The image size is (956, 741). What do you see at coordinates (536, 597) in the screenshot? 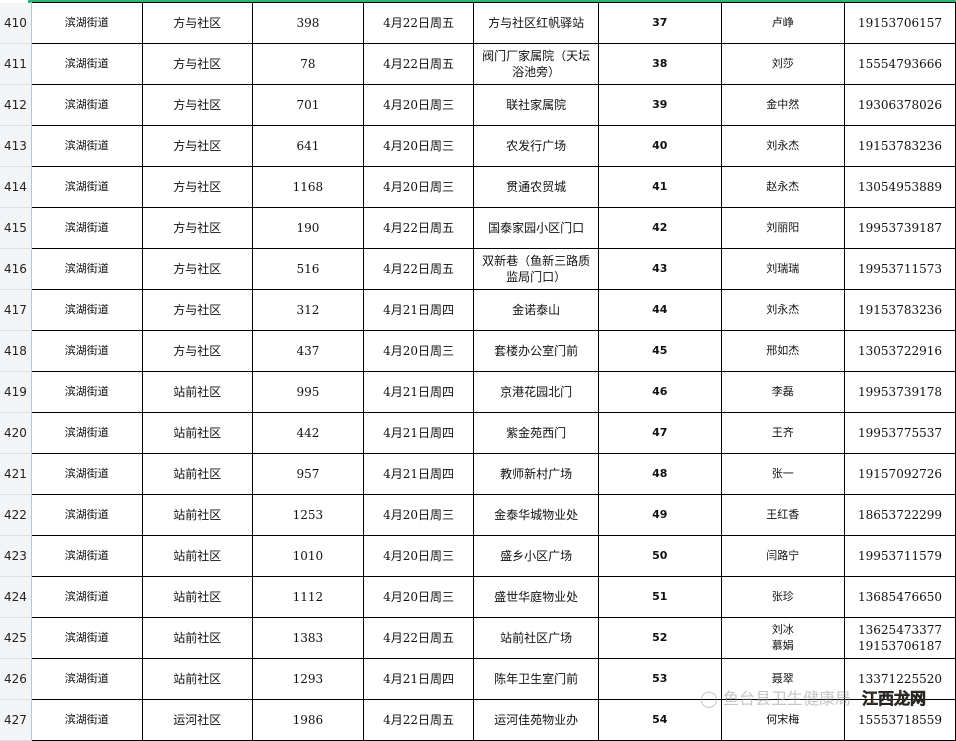
I see `cell-location: 盛世华庭物业处` at bounding box center [536, 597].